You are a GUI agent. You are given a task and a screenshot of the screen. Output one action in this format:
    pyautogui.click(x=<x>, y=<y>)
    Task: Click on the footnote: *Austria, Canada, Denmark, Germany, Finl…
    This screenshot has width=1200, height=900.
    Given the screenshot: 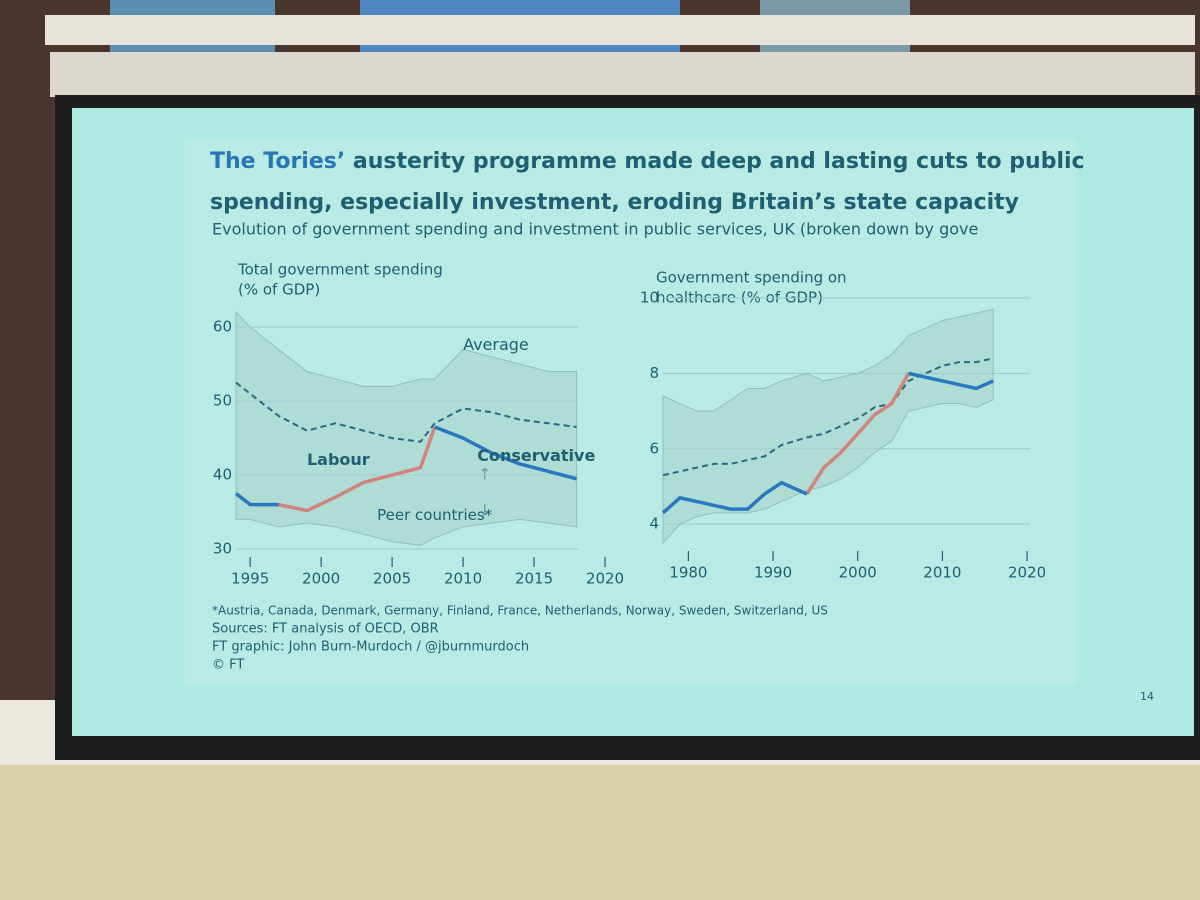 What is the action you would take?
    pyautogui.click(x=520, y=611)
    